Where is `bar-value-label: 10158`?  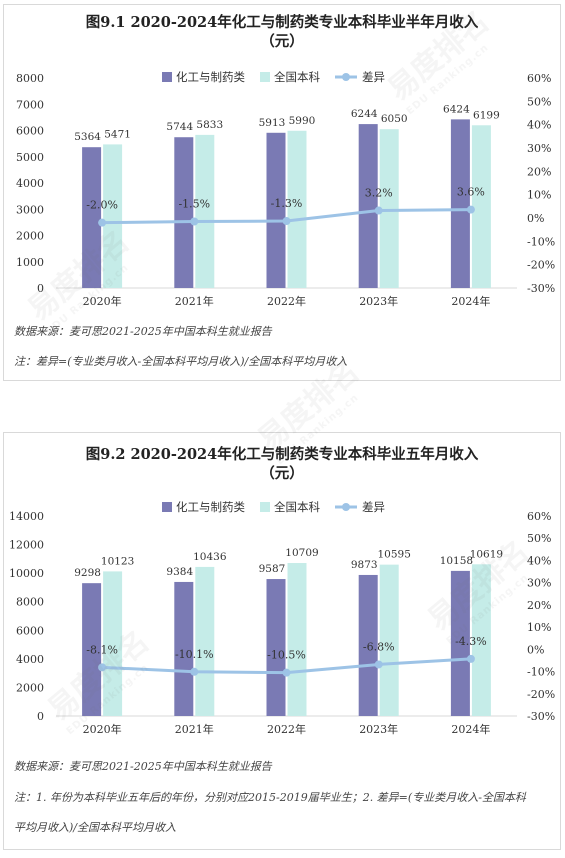
bar-value-label: 10158 is located at coordinates (456, 561).